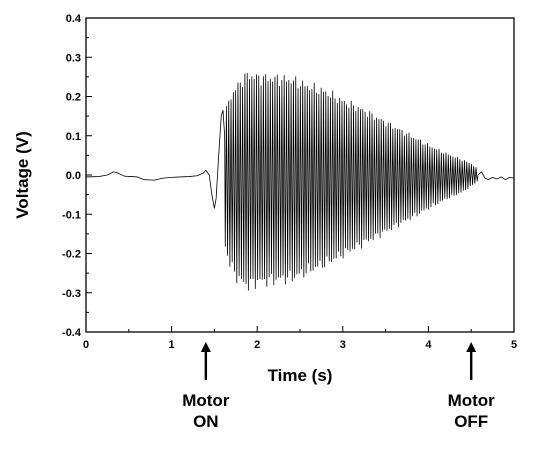 The height and width of the screenshot is (453, 539). What do you see at coordinates (338, 386) in the screenshot?
I see `annotations: Motor ON Motor OFF` at bounding box center [338, 386].